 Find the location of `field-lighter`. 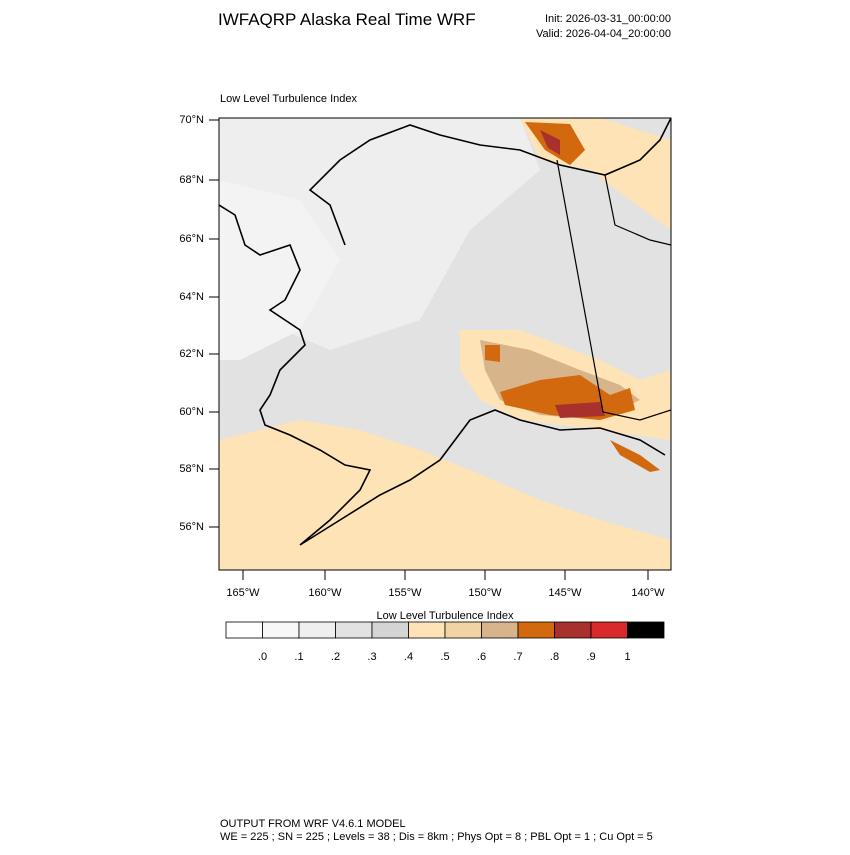

field-lighter is located at coordinates (279, 270).